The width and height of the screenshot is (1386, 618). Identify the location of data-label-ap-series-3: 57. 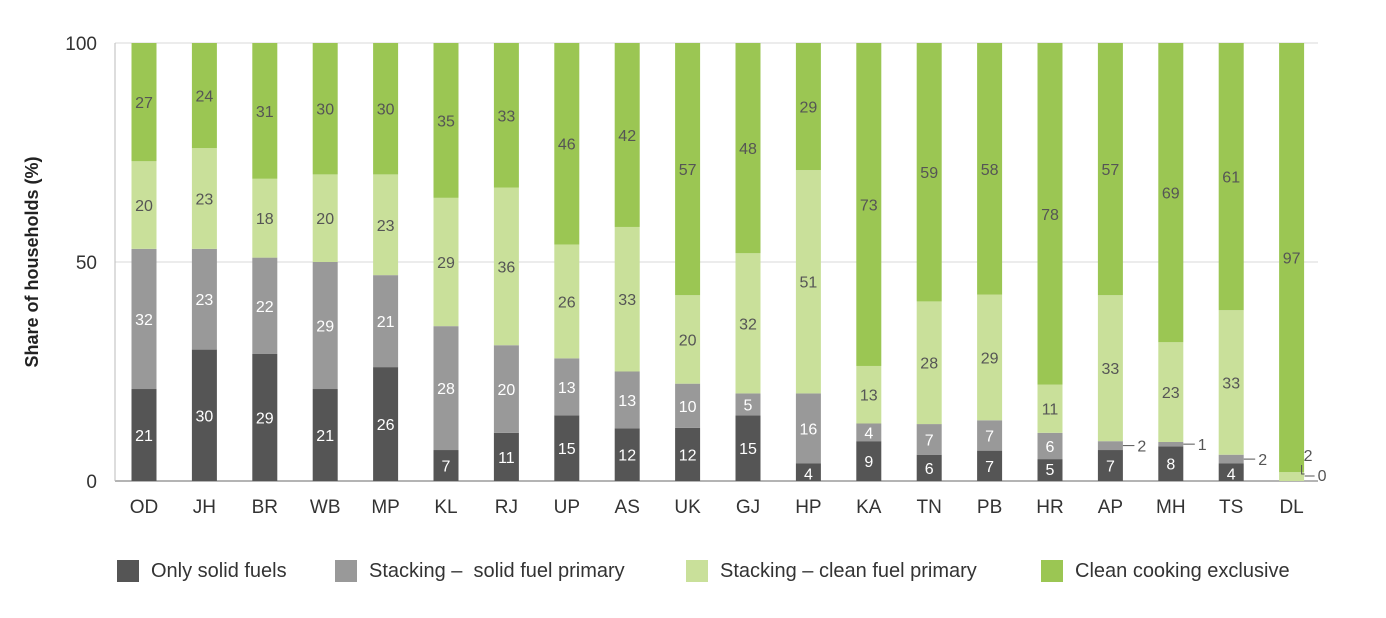
(1111, 170).